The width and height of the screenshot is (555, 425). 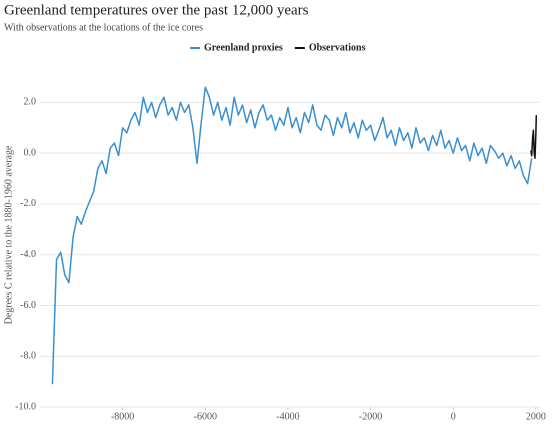 What do you see at coordinates (28, 203) in the screenshot?
I see `y-tick-label: -2.0` at bounding box center [28, 203].